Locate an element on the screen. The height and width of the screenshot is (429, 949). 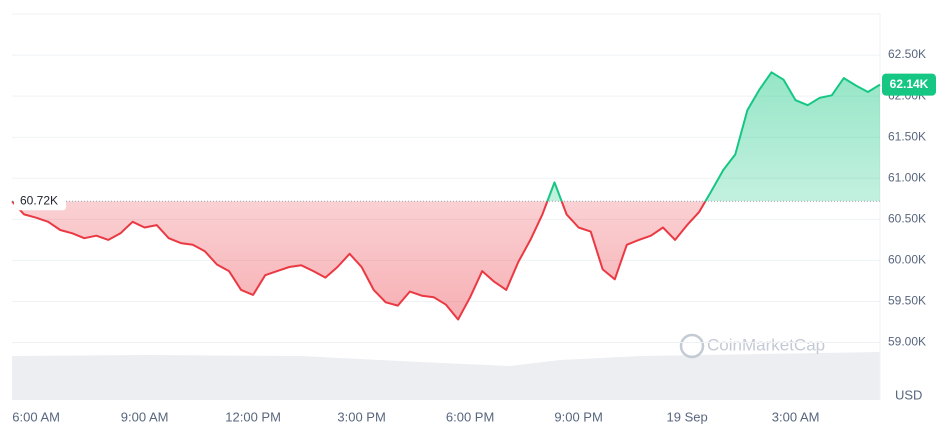
y-tick-label: 60.00K is located at coordinates (907, 260).